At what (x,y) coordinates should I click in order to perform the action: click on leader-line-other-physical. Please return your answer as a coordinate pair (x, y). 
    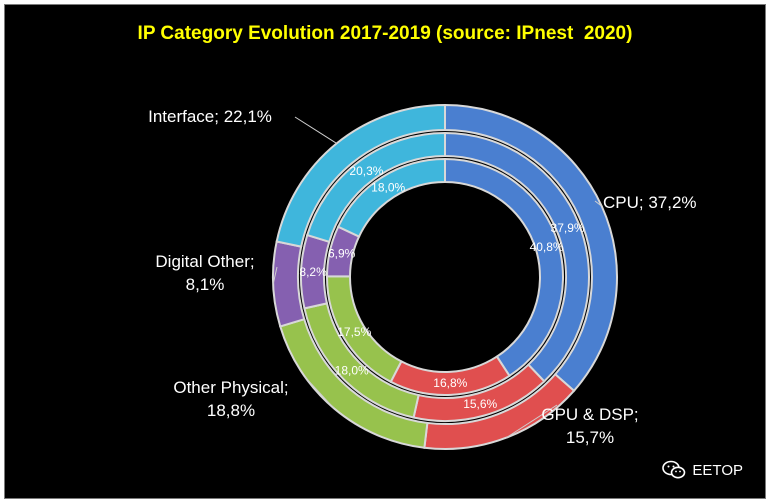
    Looking at the image, I should click on (319, 392).